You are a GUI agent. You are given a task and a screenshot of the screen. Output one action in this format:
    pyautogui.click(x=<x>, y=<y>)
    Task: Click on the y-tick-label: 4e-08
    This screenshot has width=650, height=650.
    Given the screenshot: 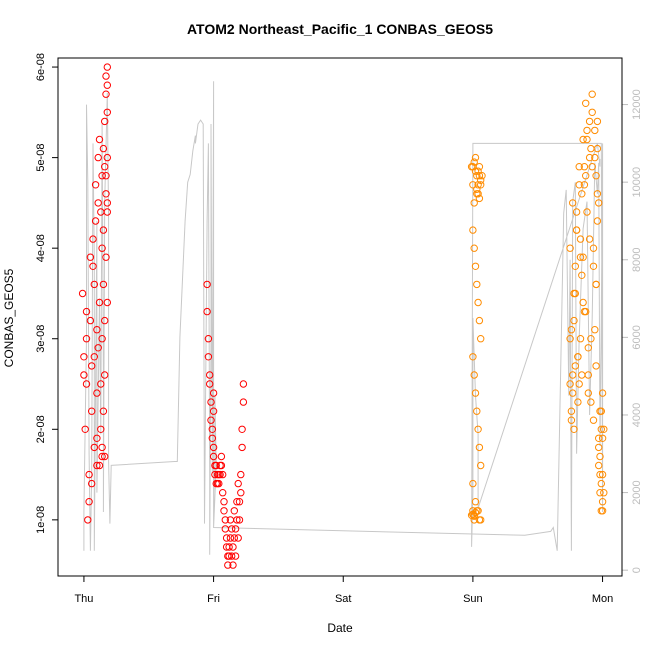 What is the action you would take?
    pyautogui.click(x=41, y=248)
    